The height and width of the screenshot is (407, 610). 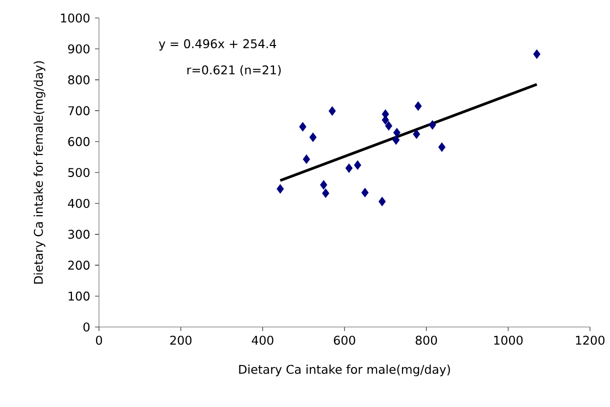 I want to click on x-tick-label: 800, so click(x=426, y=340).